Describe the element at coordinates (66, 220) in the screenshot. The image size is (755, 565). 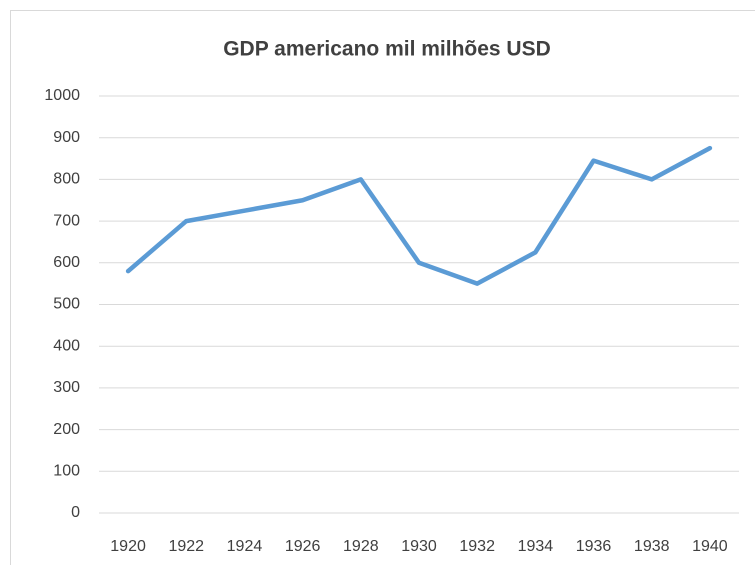
I see `y-tick-label: 700` at that location.